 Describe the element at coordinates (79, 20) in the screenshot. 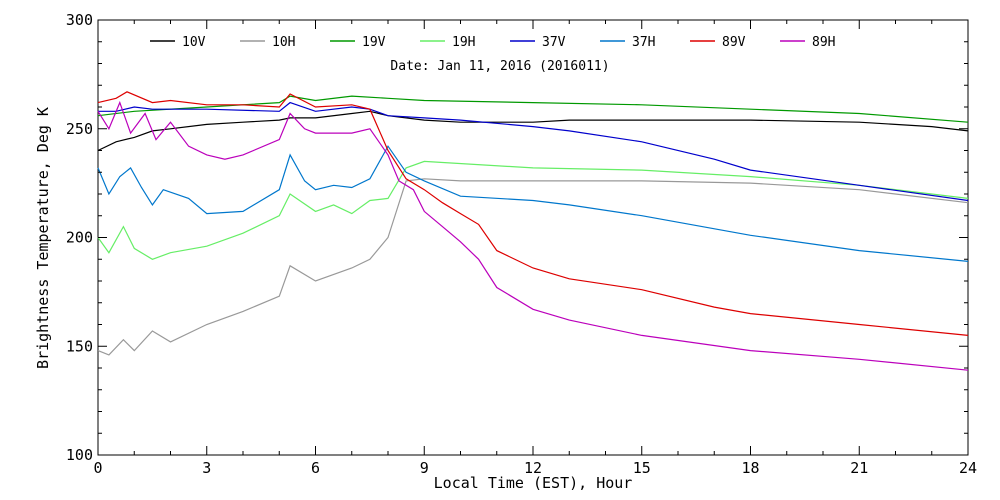

I see `y-tick-label: 300` at that location.